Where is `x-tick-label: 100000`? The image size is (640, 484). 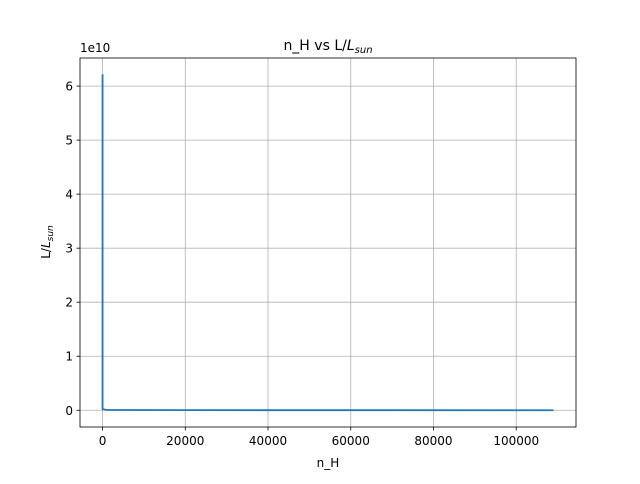 x-tick-label: 100000 is located at coordinates (516, 441).